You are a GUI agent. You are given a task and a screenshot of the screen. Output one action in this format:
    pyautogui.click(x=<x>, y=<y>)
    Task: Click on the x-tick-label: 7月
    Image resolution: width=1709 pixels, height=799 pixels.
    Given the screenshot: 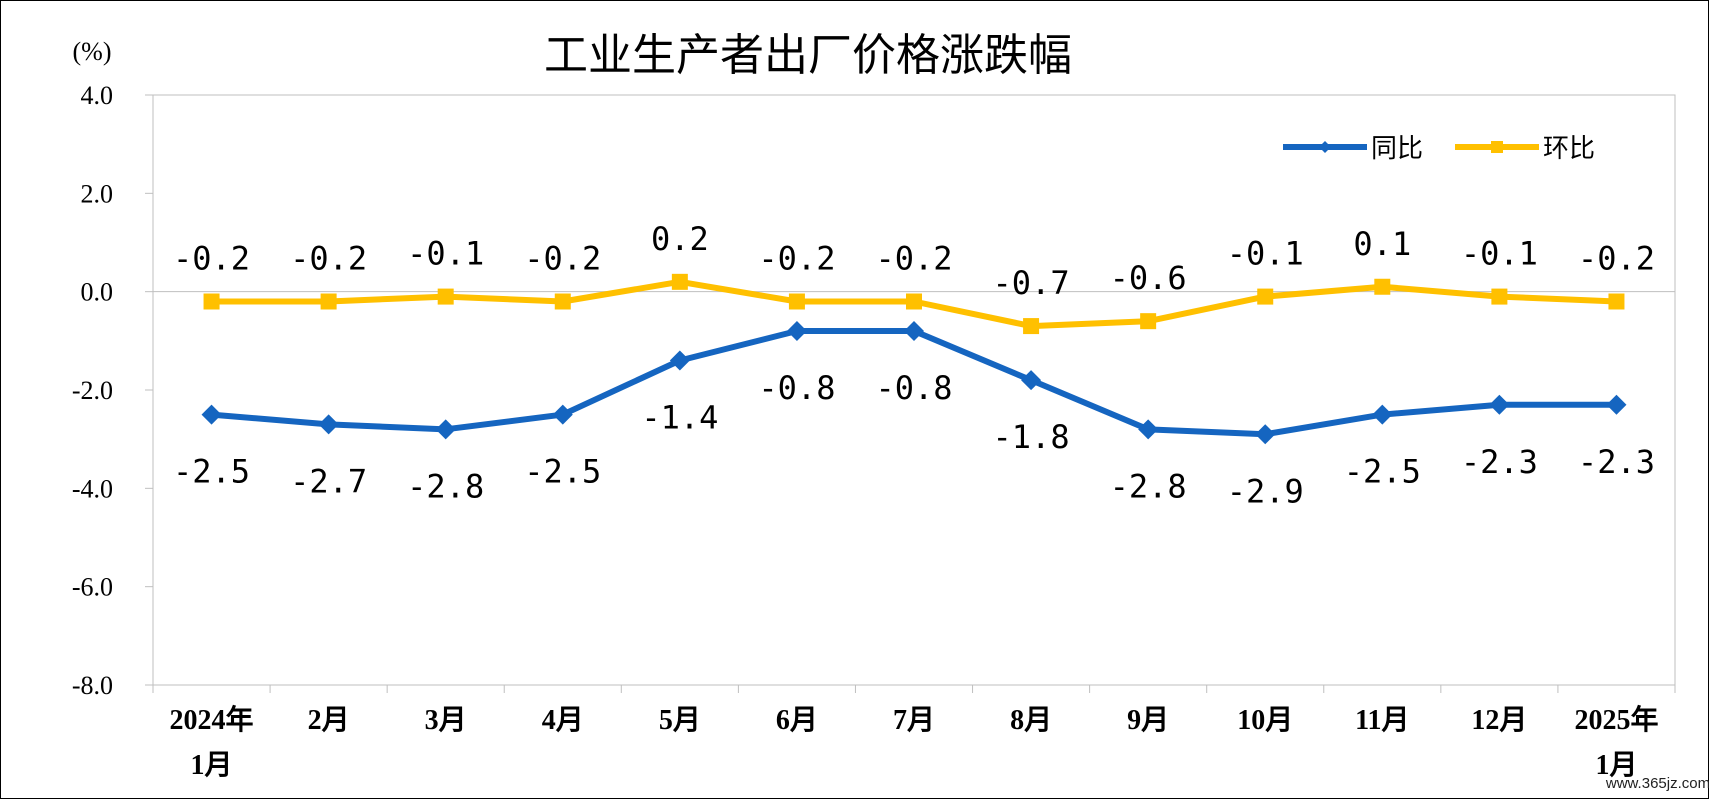 What is the action you would take?
    pyautogui.click(x=914, y=720)
    